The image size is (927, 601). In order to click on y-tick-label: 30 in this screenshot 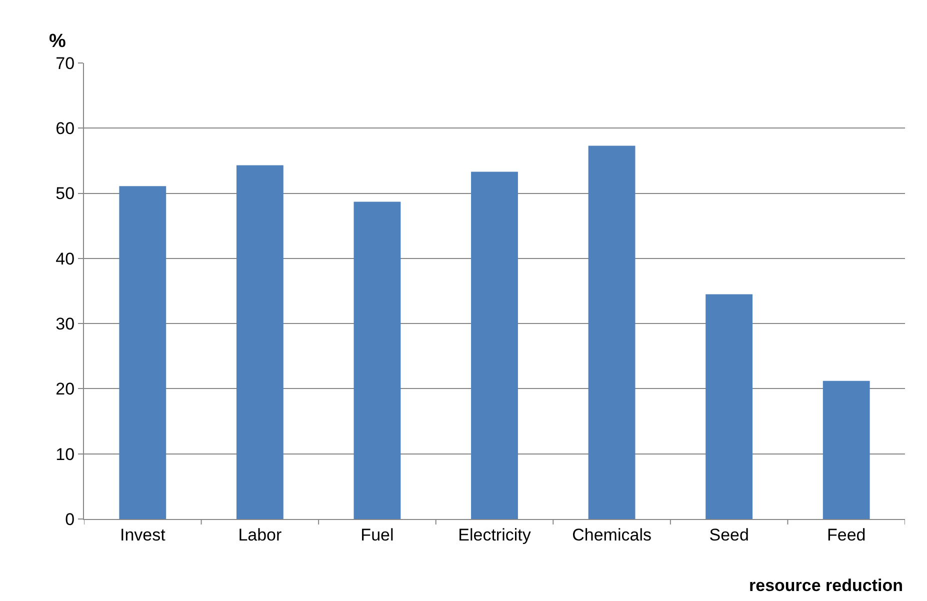, I will do `click(65, 324)`.